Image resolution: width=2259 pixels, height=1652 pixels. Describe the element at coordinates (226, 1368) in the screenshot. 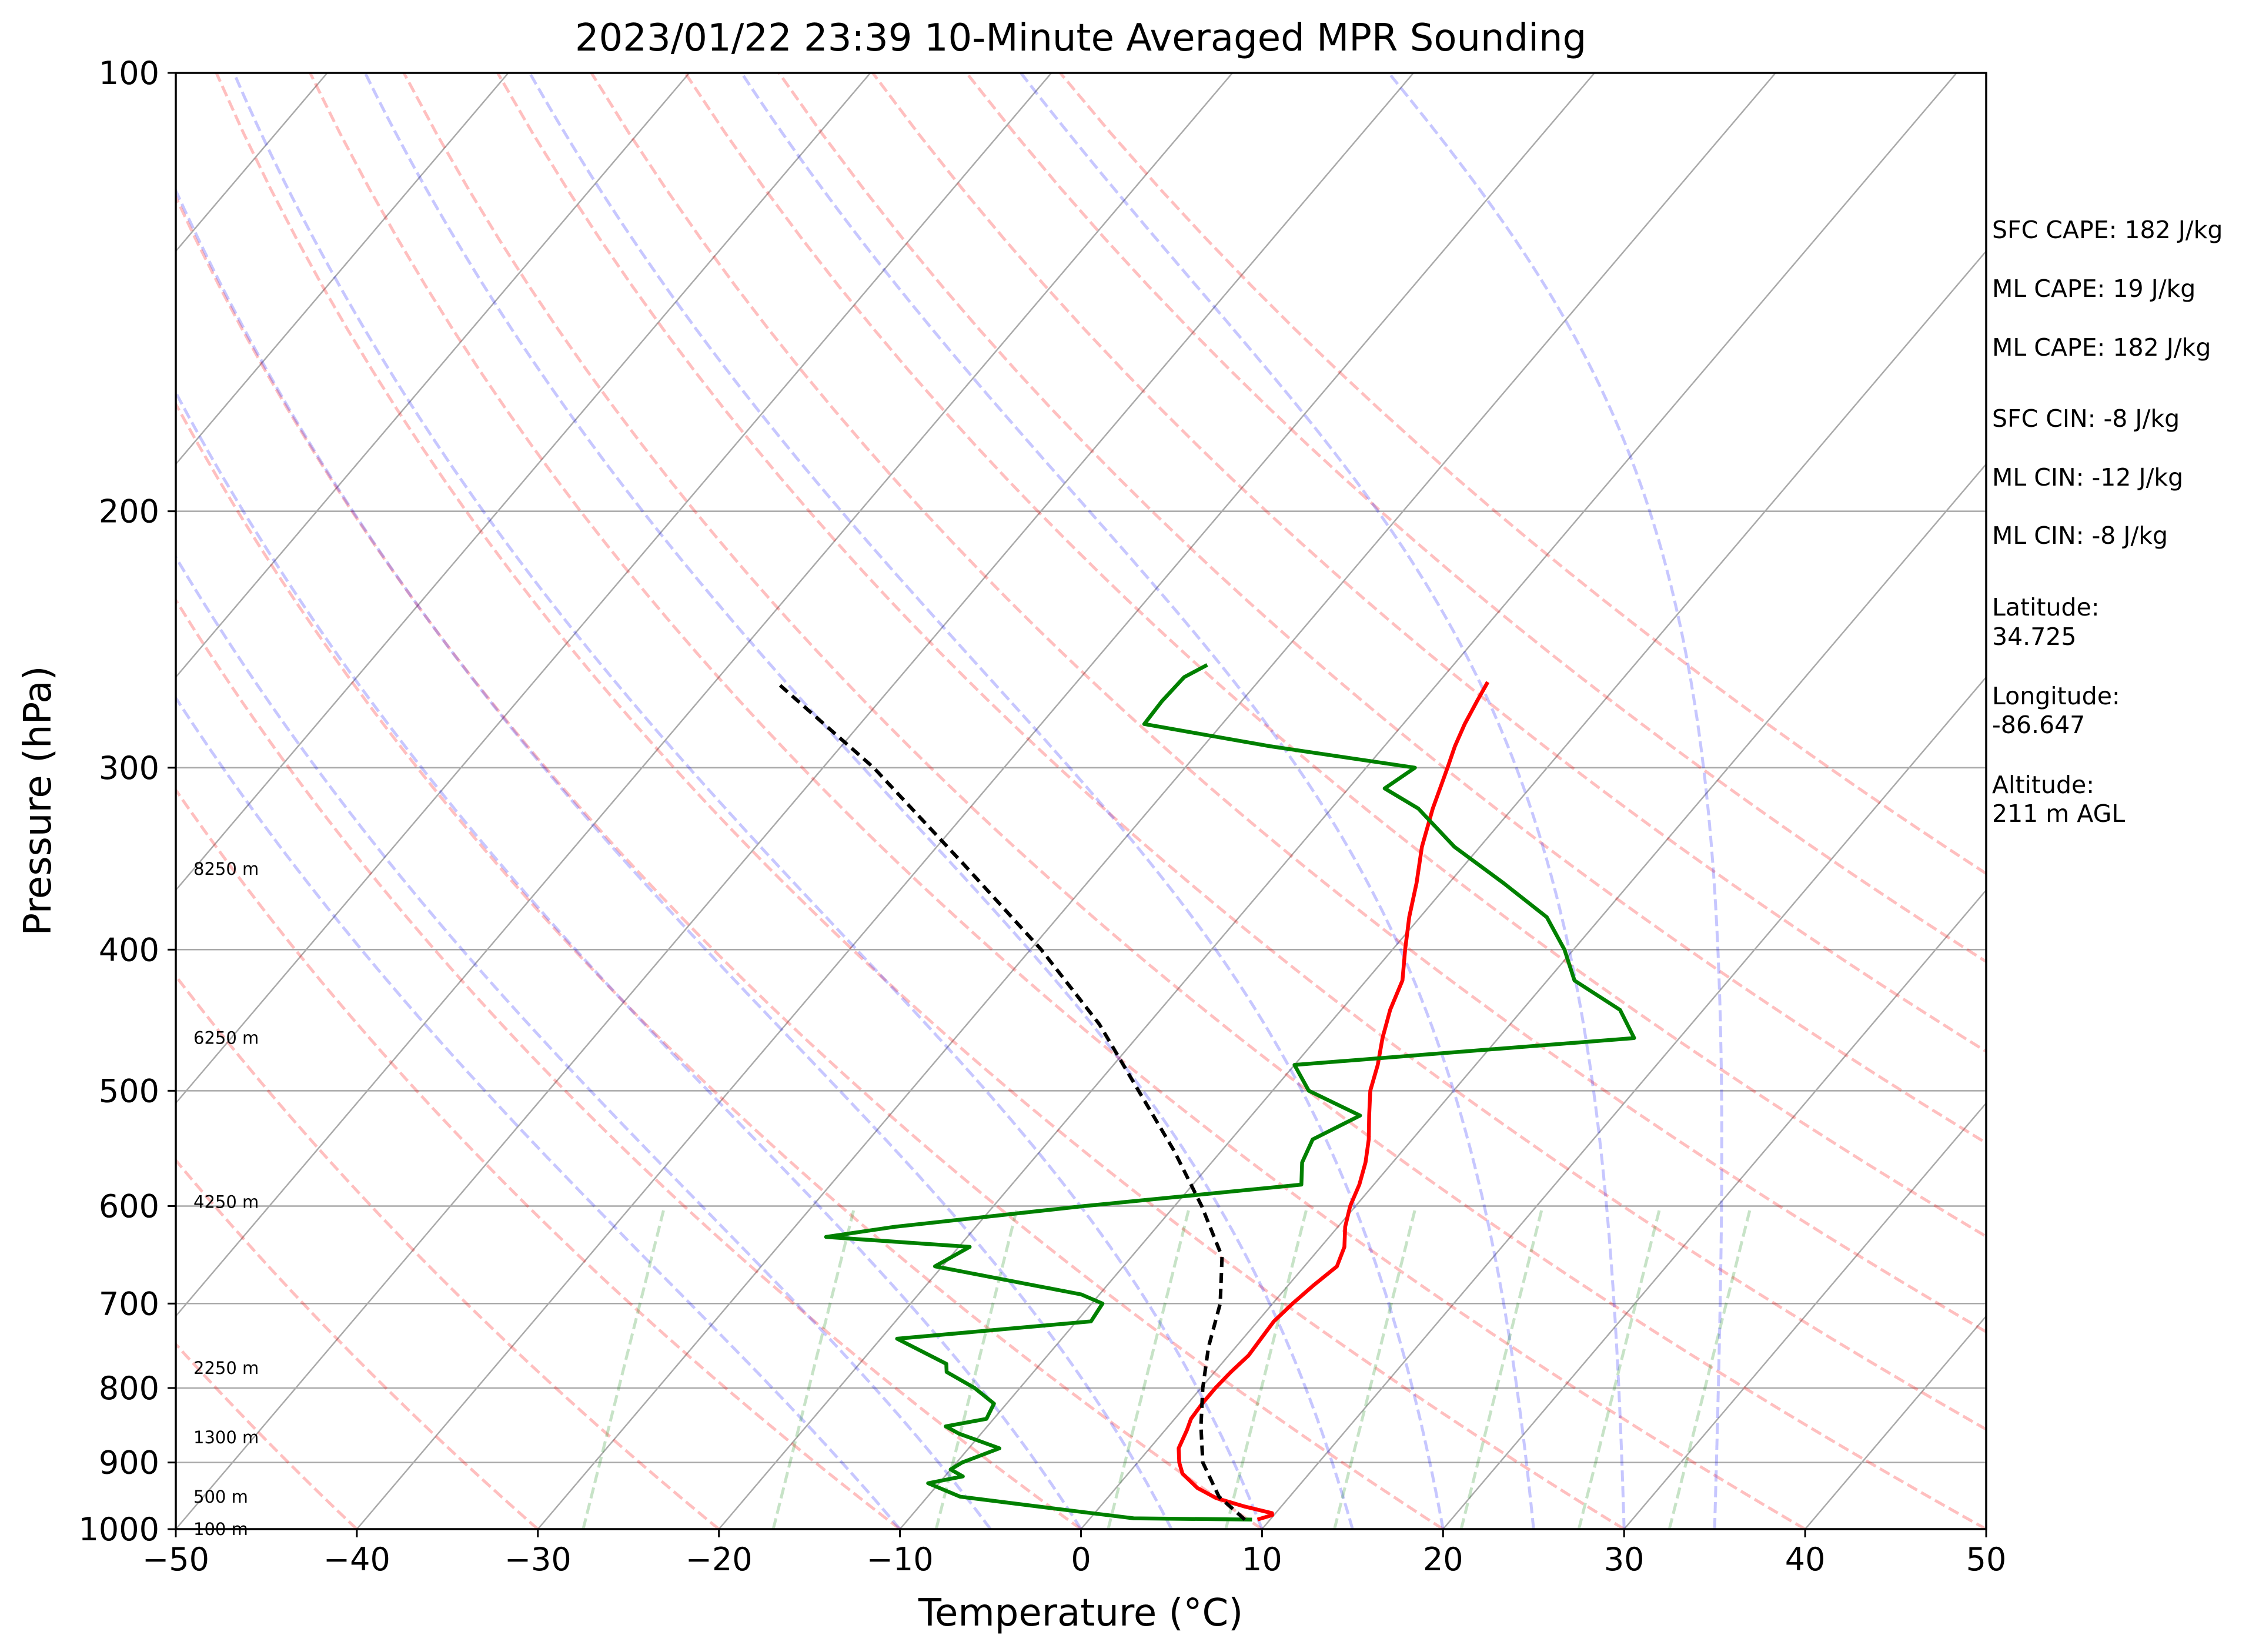

I see `height-marker-label: 2250 m` at that location.